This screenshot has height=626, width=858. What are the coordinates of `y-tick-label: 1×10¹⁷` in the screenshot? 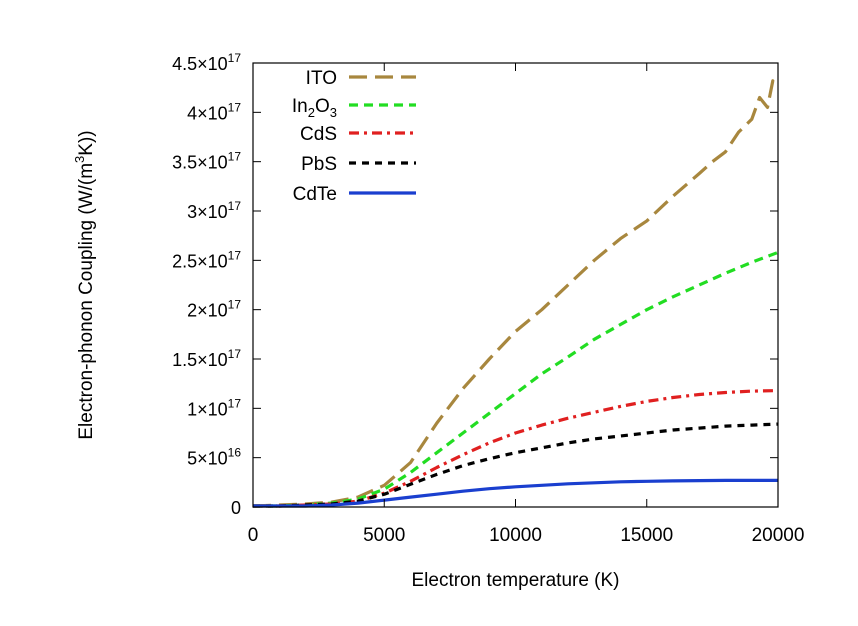 It's located at (214, 407).